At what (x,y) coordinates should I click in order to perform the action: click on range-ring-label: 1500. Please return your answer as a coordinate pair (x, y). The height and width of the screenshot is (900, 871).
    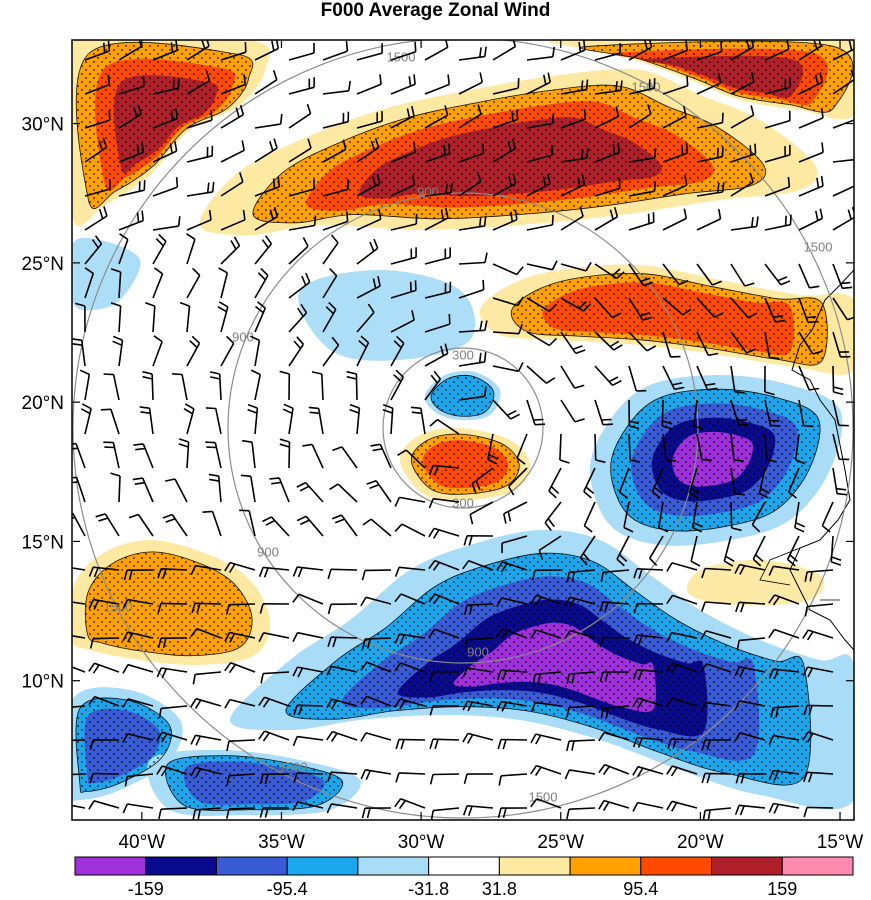
    Looking at the image, I should click on (543, 796).